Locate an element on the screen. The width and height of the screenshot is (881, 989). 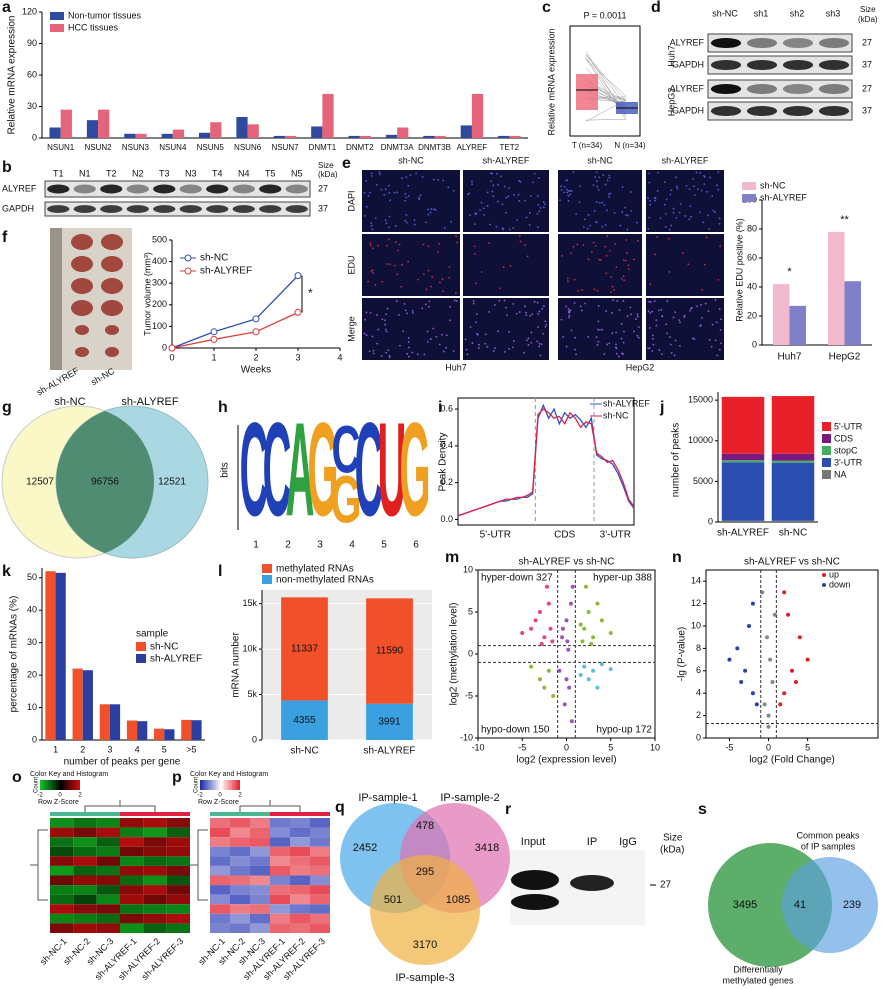
y-tick-label: 8 is located at coordinates (698, 648).